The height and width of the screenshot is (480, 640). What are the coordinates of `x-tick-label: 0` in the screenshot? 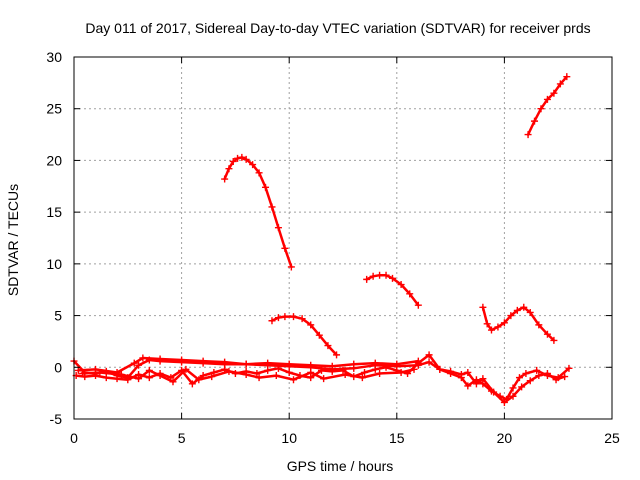 It's located at (74, 438).